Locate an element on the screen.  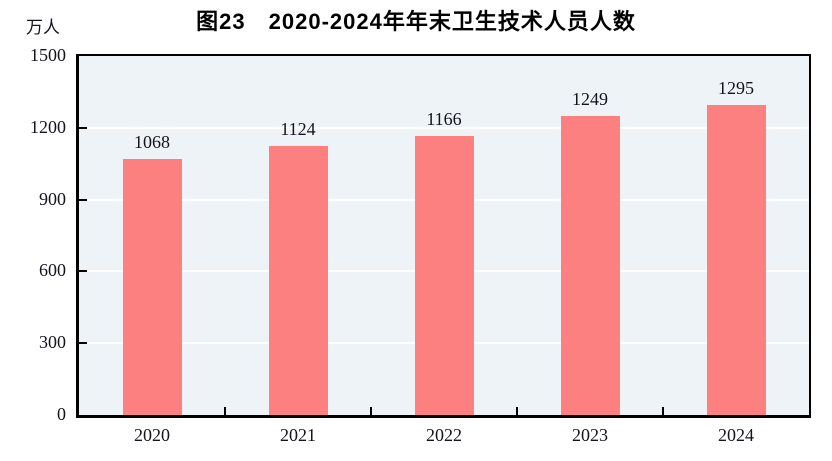
y-tick-label: 1500 is located at coordinates (48, 55).